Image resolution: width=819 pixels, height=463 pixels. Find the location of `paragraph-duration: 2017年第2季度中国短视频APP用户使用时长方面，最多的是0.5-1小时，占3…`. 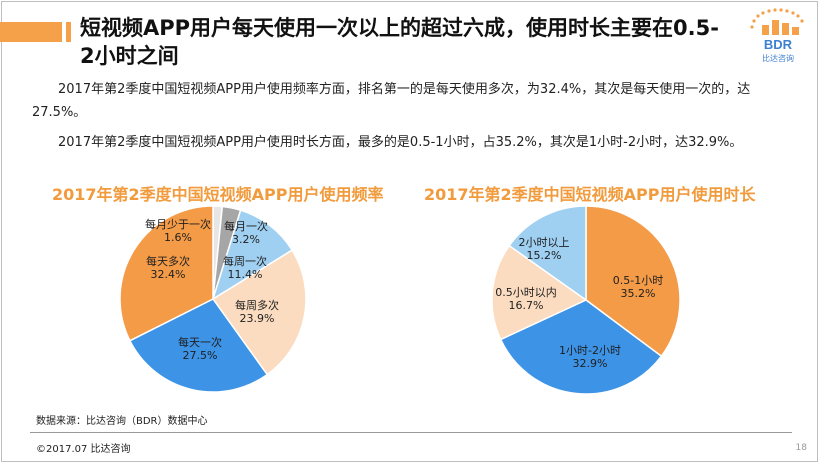

paragraph-duration: 2017年第2季度中国短视频APP用户使用时长方面，最多的是0.5-1小时，占3… is located at coordinates (400, 142).